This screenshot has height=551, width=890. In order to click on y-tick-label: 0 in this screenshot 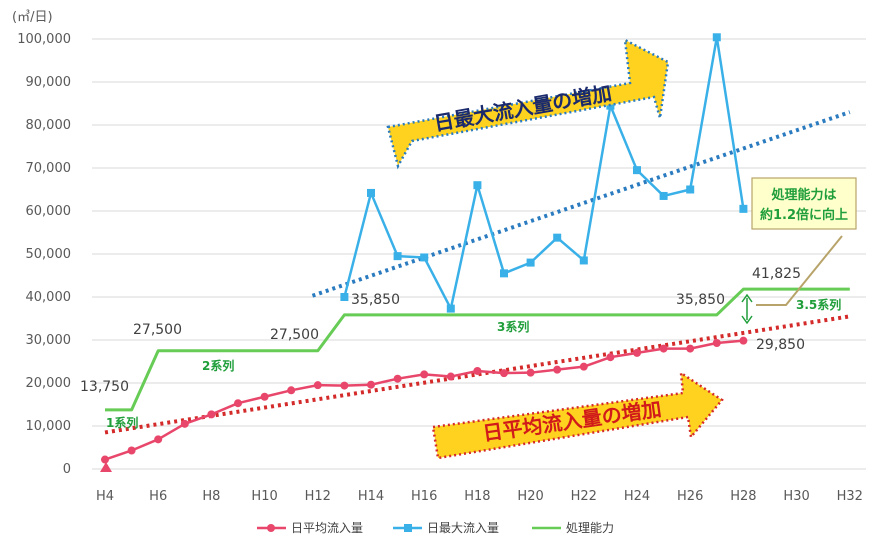, I will do `click(67, 469)`.